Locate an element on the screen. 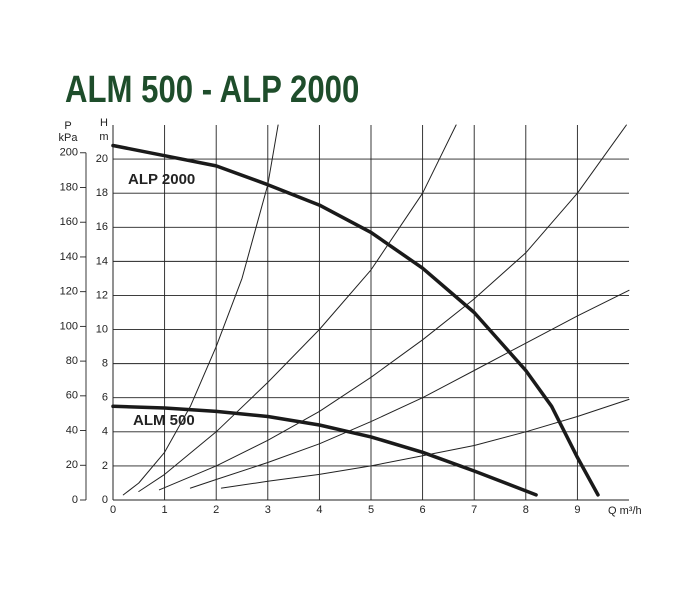 The height and width of the screenshot is (600, 700). y-tick-label: 16 is located at coordinates (102, 227).